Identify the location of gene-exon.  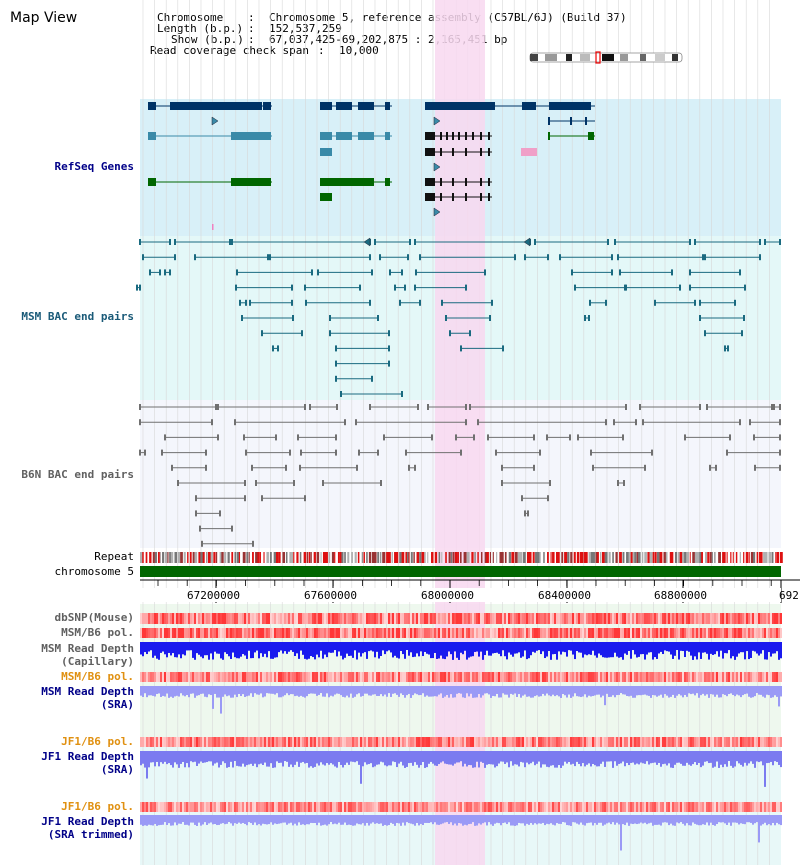
(326, 136).